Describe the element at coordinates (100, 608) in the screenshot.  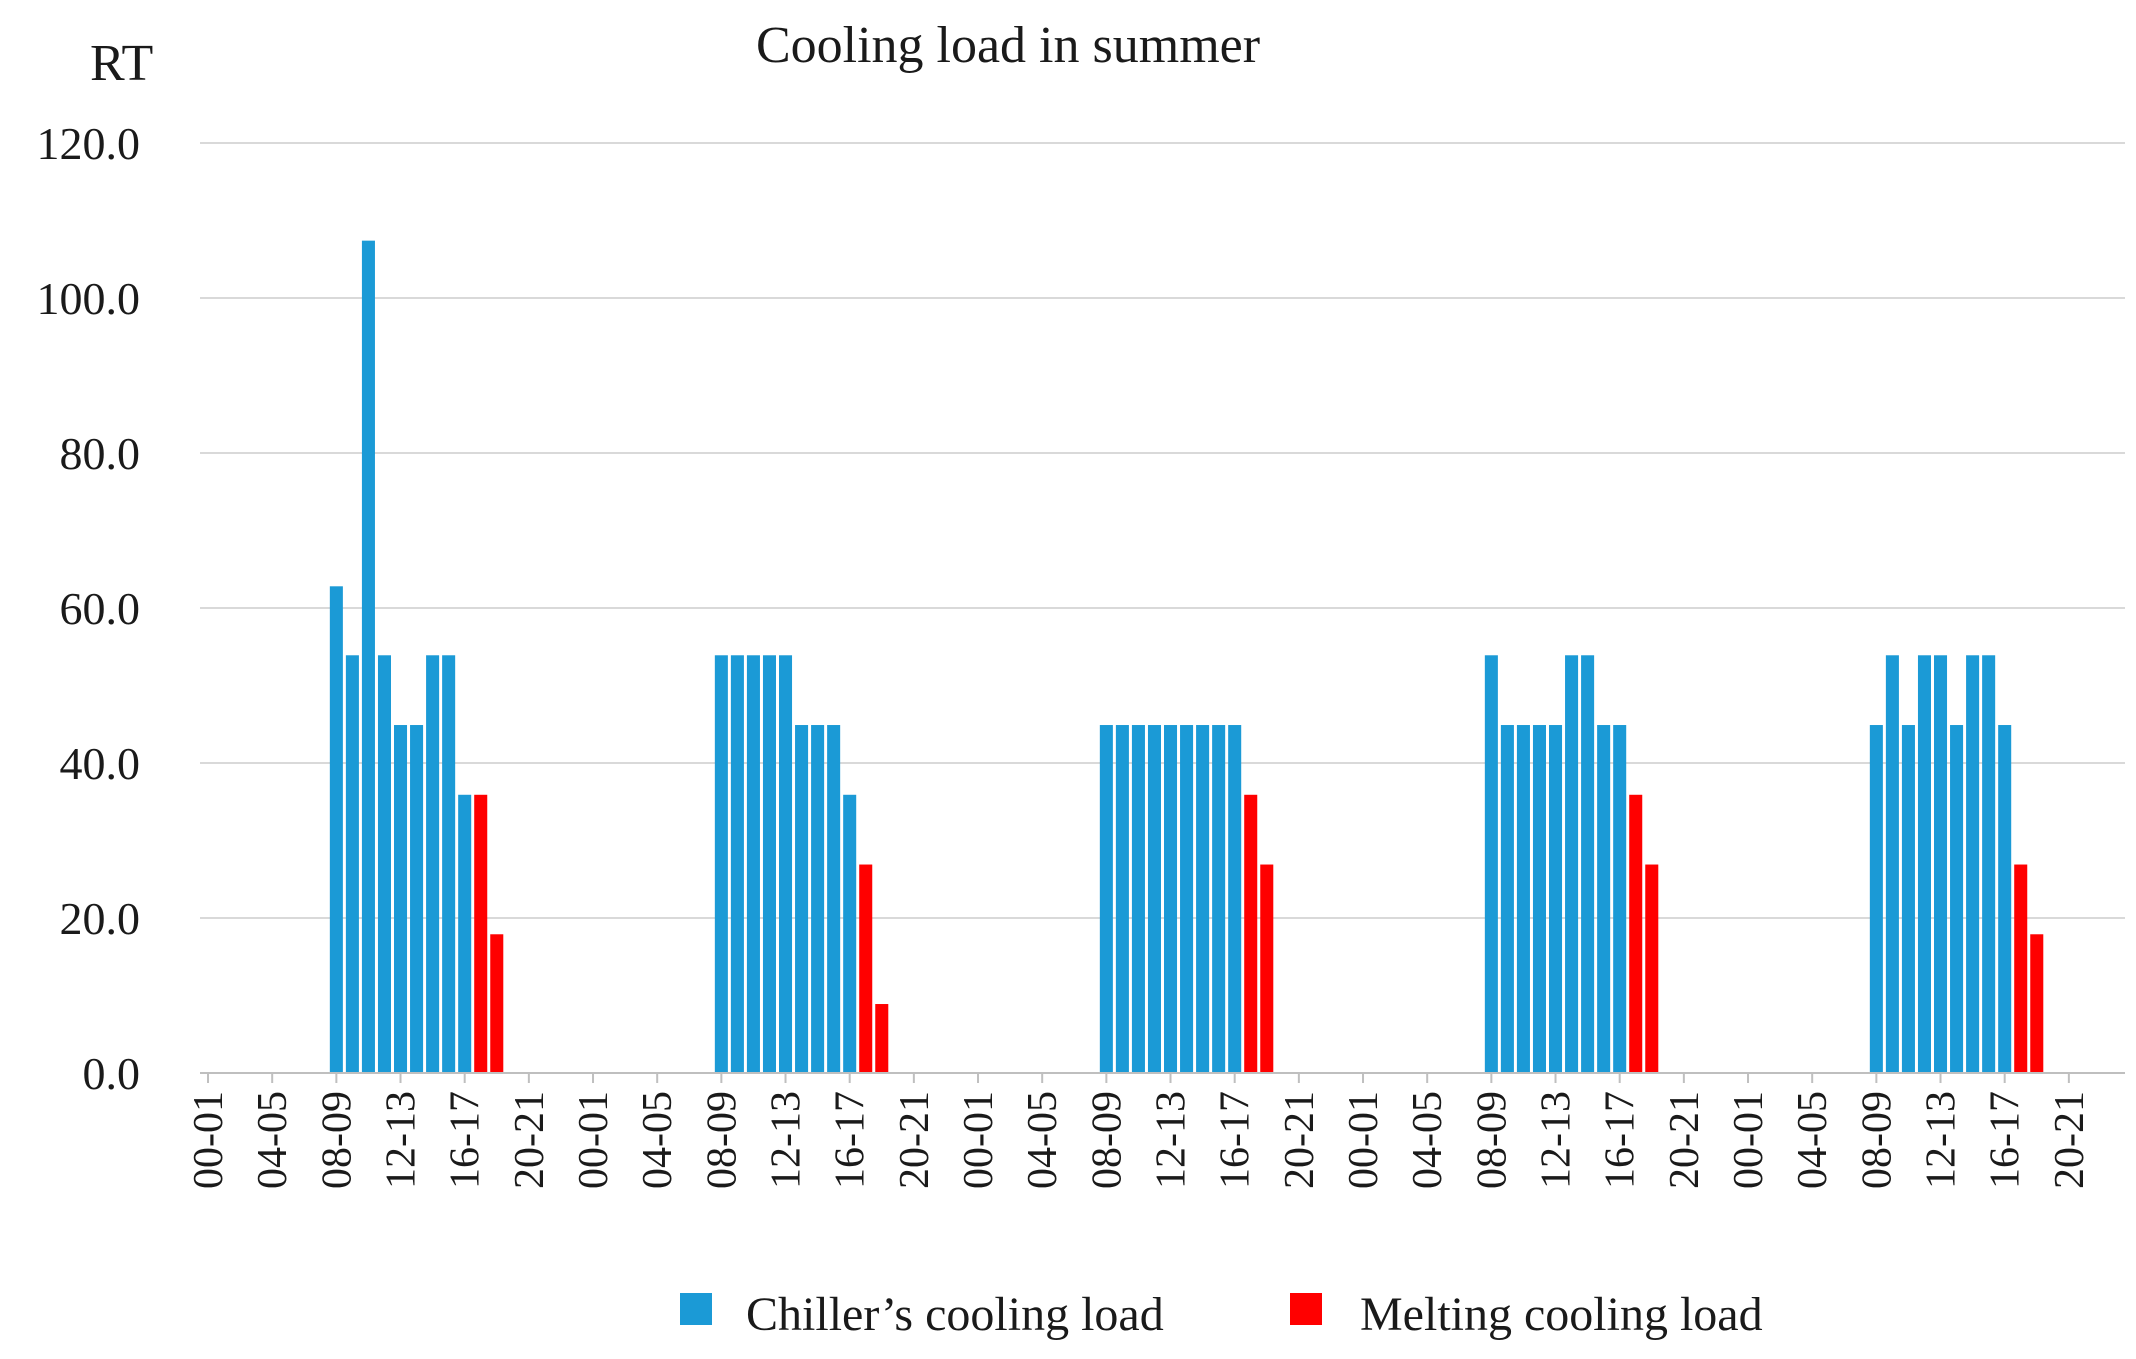
I see `y-tick-label: 60.0` at that location.